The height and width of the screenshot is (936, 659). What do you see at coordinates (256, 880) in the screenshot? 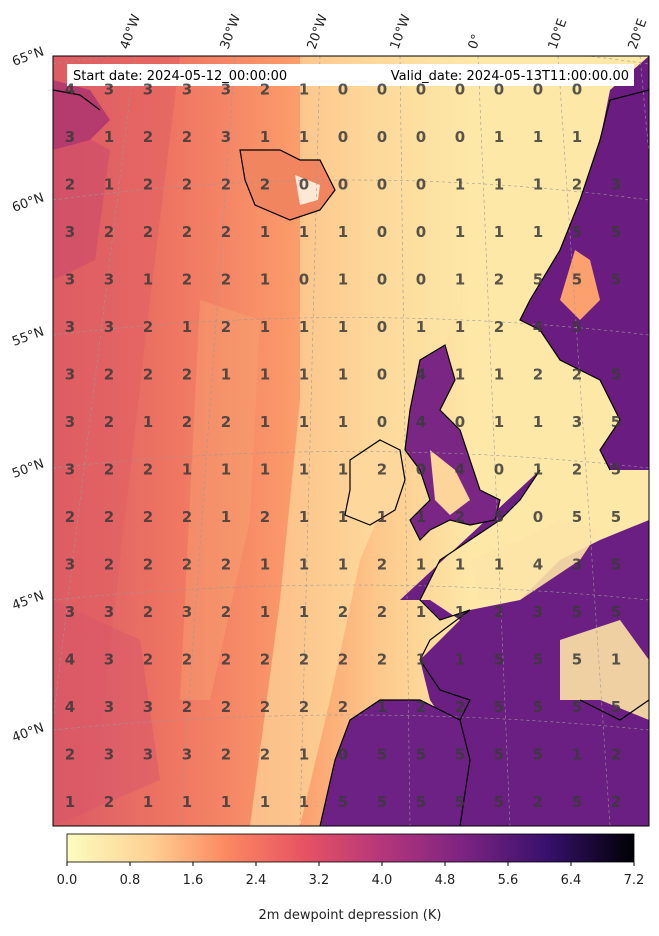
I see `colorbar-tick-label: 2.4` at bounding box center [256, 880].